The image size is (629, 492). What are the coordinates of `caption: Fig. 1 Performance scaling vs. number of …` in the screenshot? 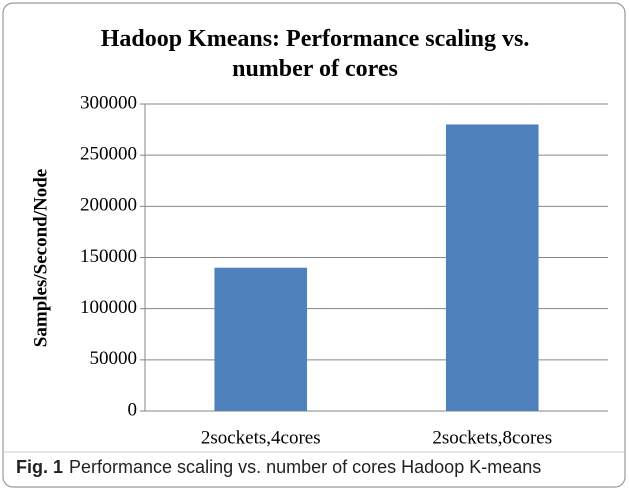 It's located at (278, 467).